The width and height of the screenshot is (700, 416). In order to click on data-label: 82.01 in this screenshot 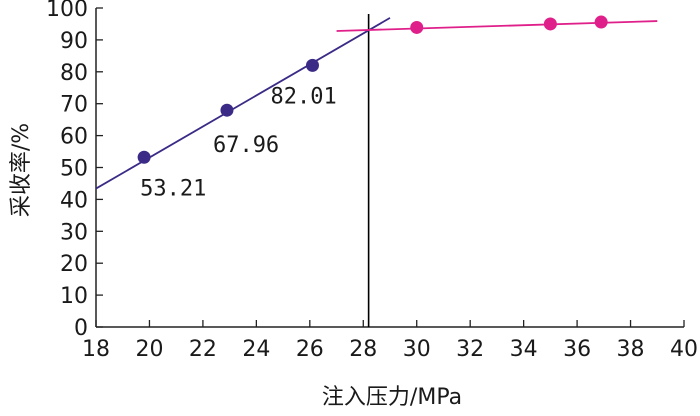, I will do `click(303, 96)`.